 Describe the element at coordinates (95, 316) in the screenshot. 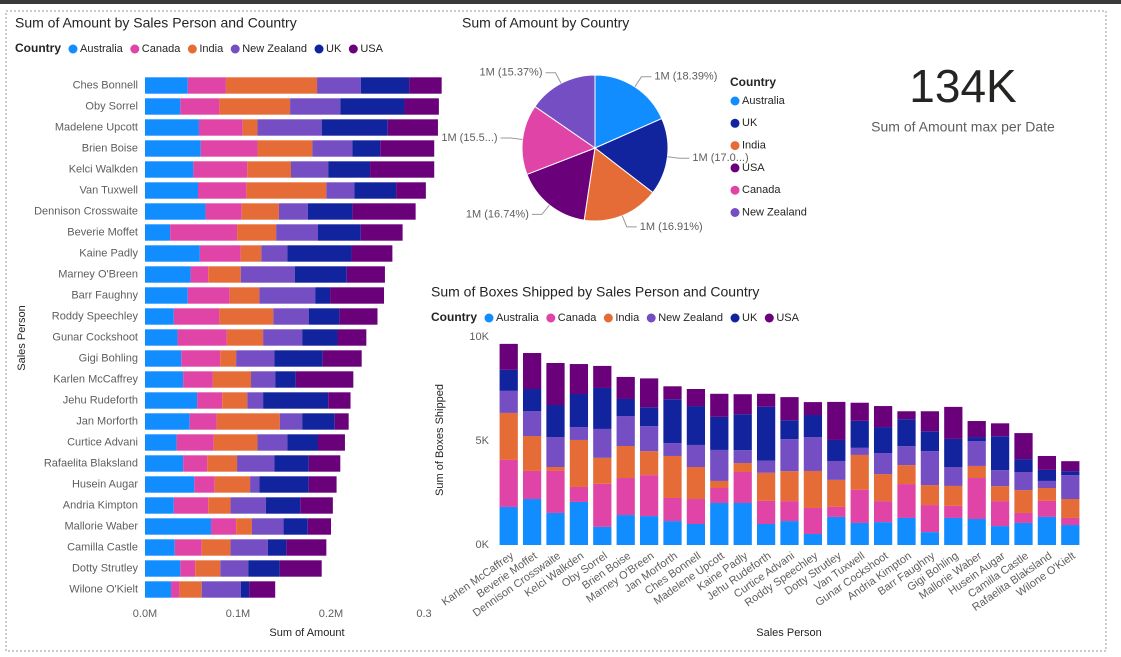

I see `y-tick-label: Roddy Speechley` at that location.